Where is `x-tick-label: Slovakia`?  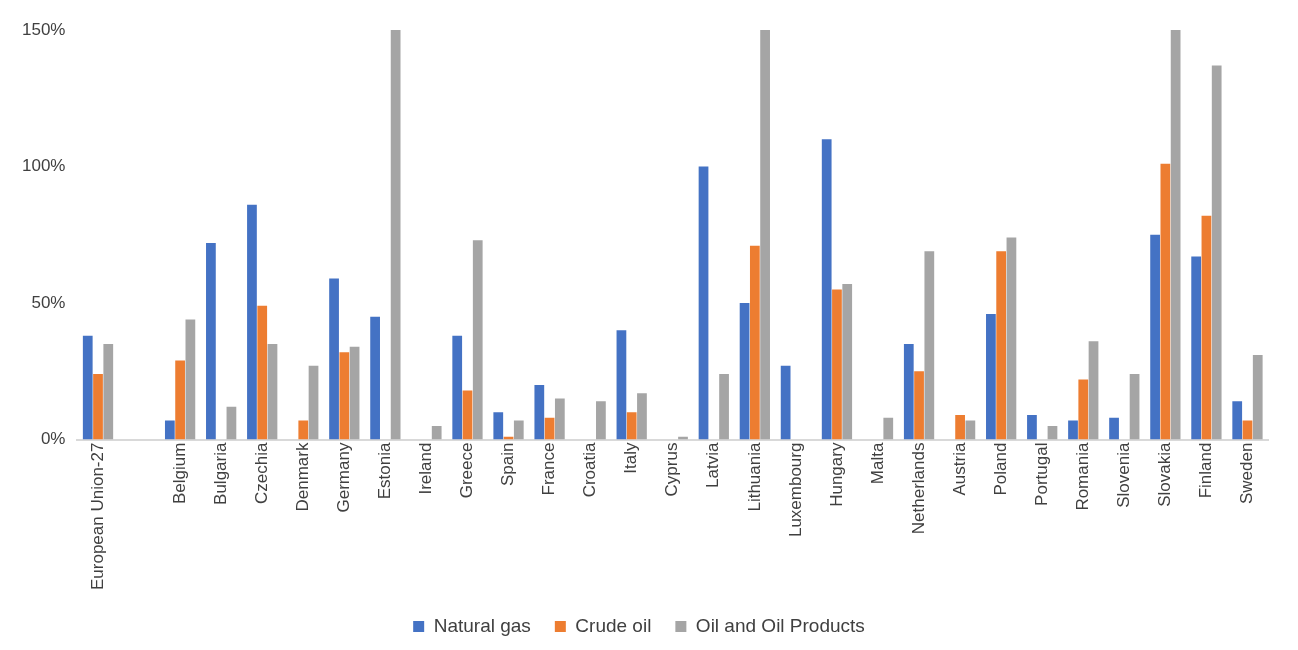
x-tick-label: Slovakia is located at coordinates (1165, 474).